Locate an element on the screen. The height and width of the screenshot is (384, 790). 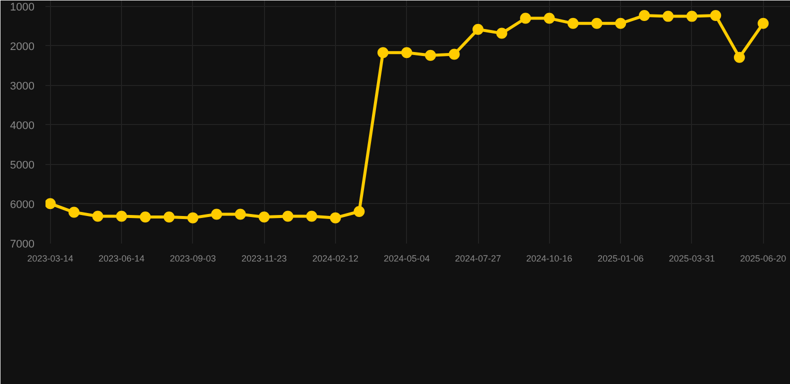
x-tick-label: 2025-03-31 is located at coordinates (691, 259).